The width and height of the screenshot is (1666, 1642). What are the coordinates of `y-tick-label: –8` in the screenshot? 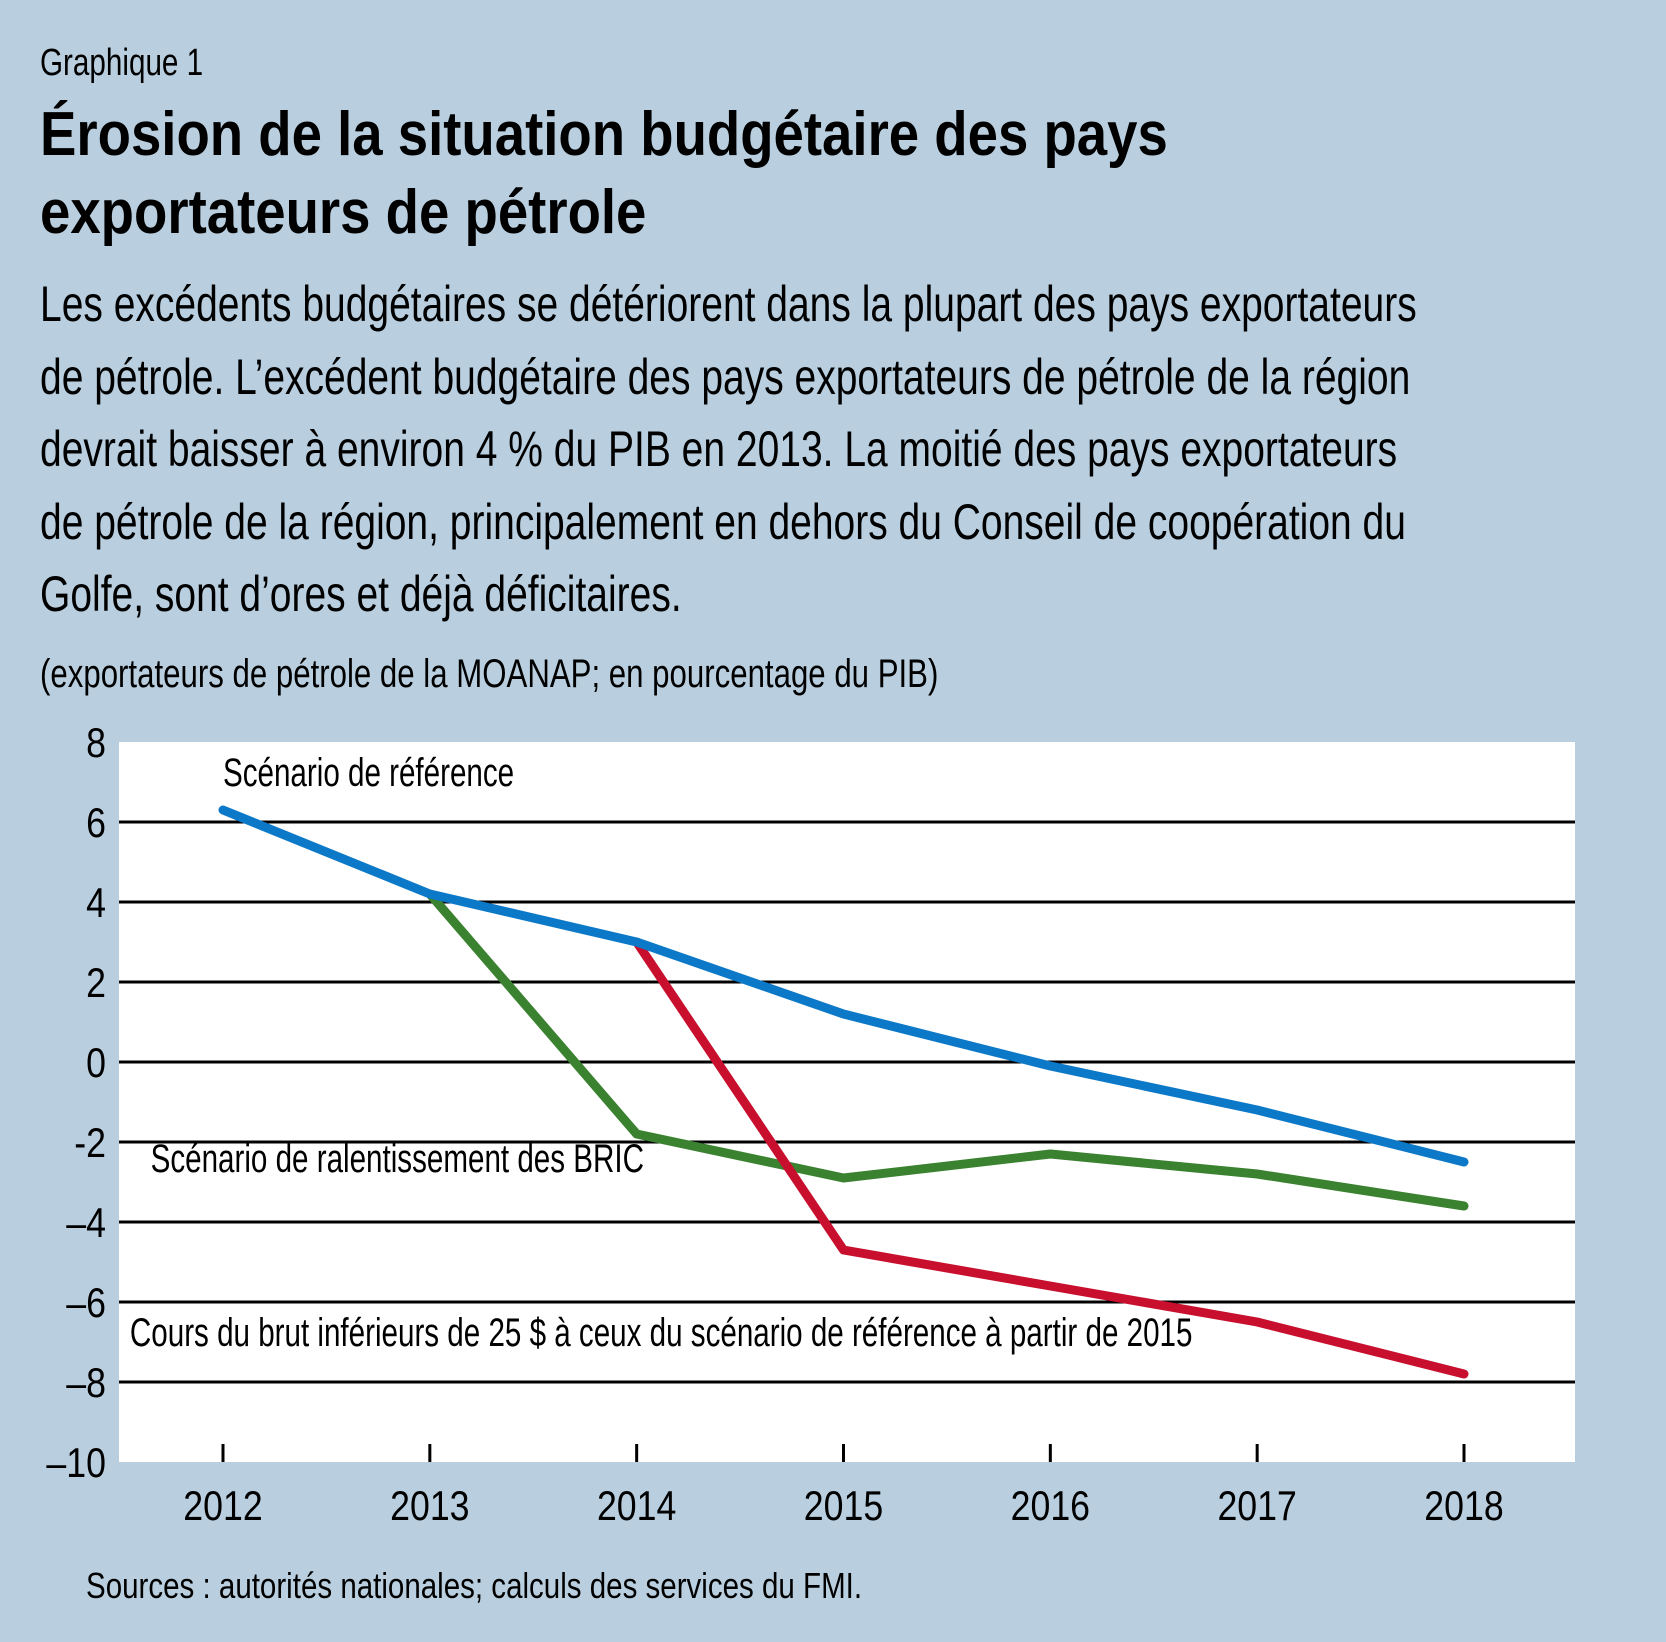 It's located at (86, 1383).